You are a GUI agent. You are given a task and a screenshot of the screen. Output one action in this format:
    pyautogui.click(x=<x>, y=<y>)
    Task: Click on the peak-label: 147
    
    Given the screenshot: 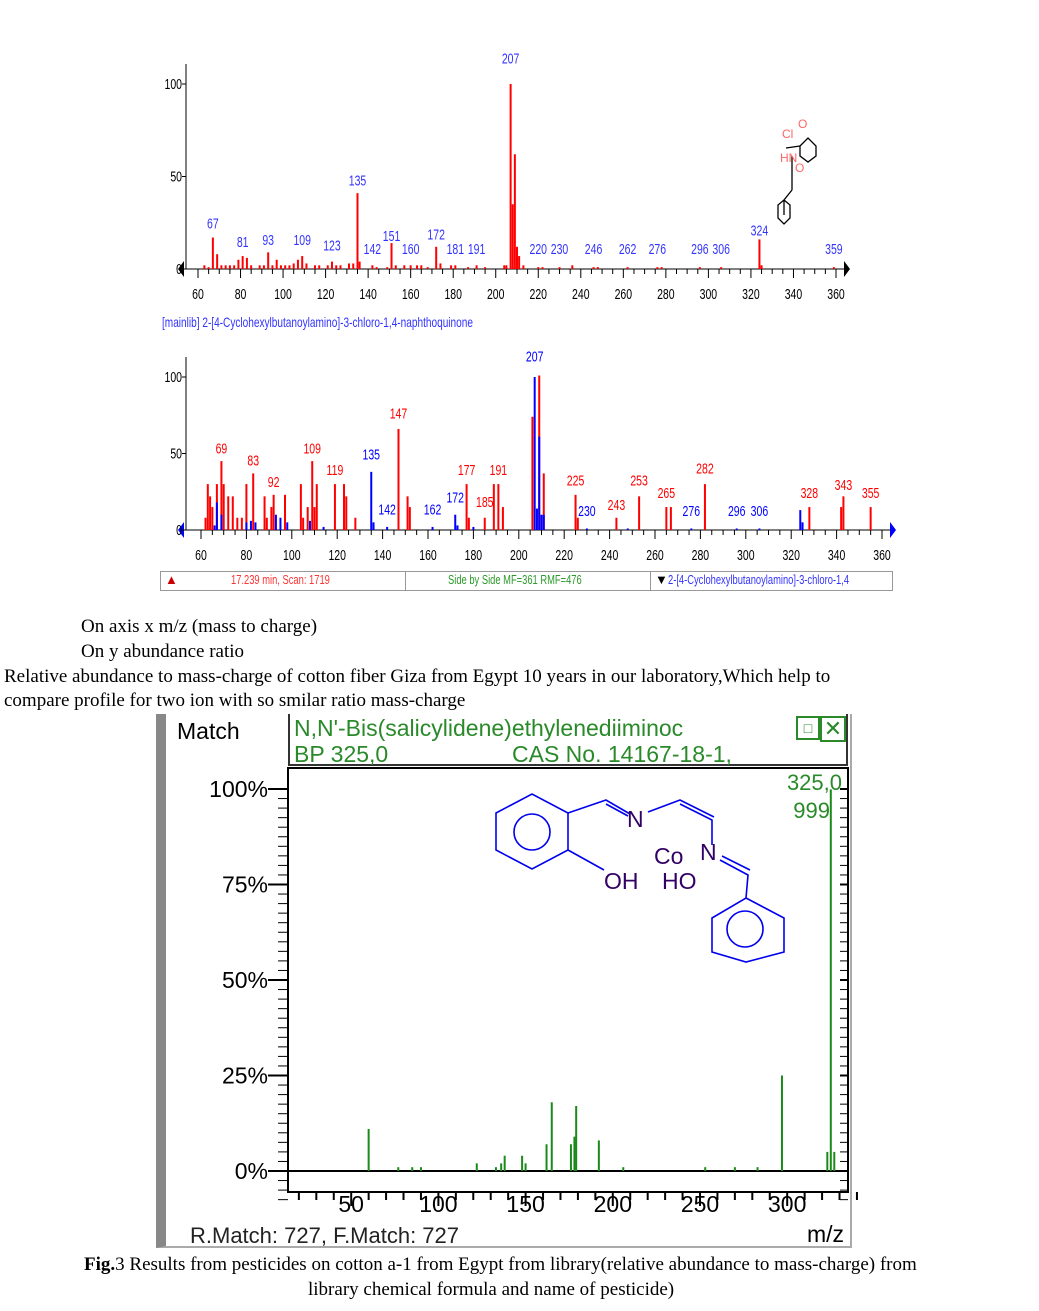 What is the action you would take?
    pyautogui.click(x=399, y=412)
    